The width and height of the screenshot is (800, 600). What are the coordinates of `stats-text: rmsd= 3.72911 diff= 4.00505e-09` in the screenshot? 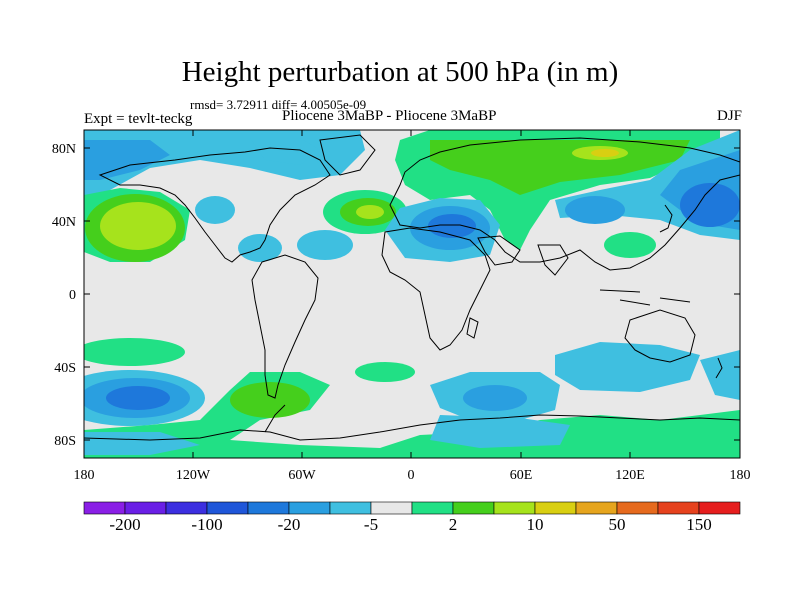 It's located at (278, 104).